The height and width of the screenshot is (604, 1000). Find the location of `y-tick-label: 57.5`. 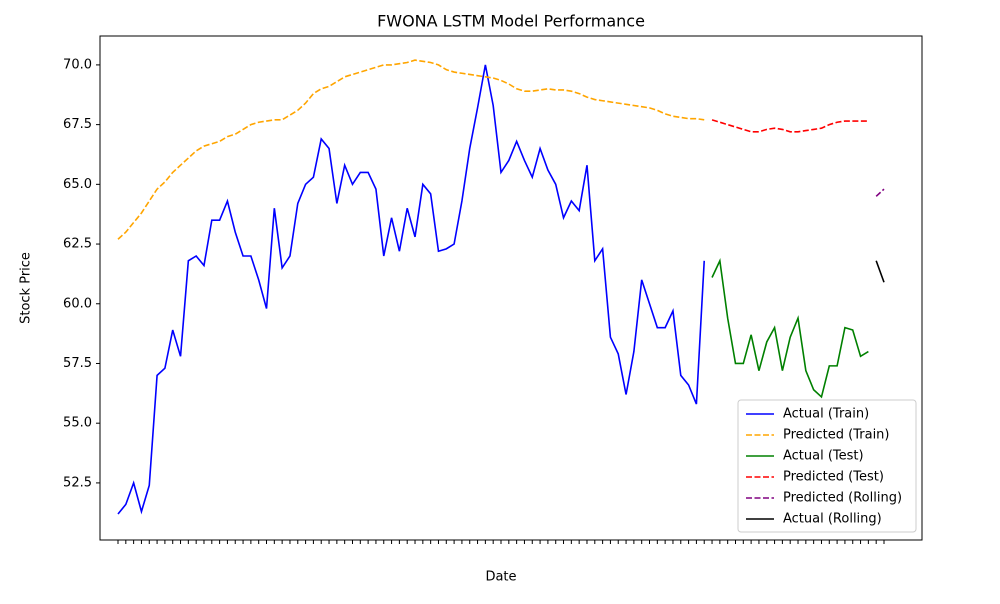

y-tick-label: 57.5 is located at coordinates (77, 363).